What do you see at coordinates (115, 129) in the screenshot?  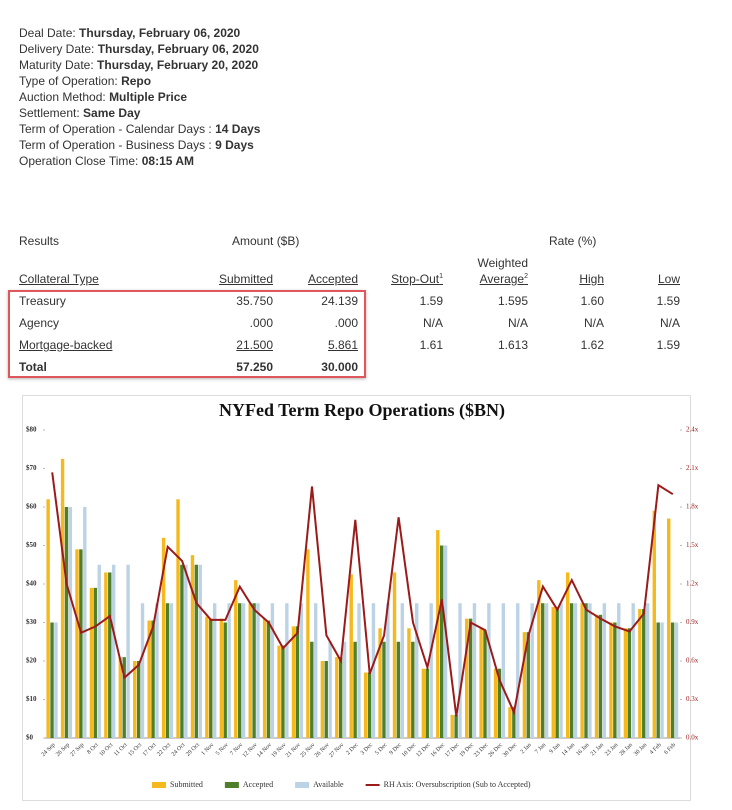 I see `detail-label: Term of Operation - Calendar Days :` at bounding box center [115, 129].